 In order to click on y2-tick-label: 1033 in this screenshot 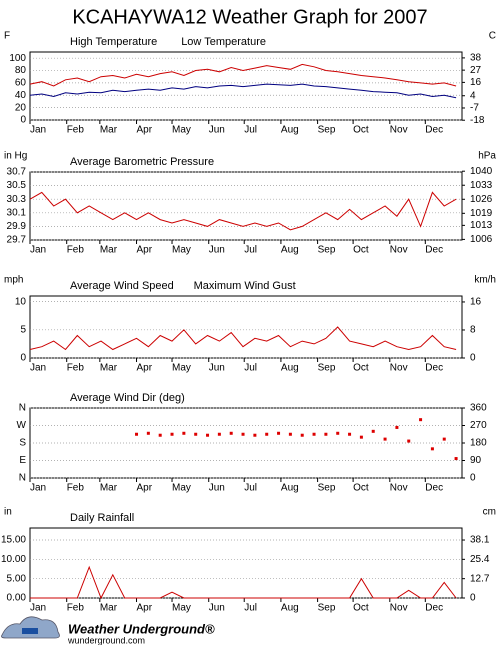, I will do `click(481, 185)`.